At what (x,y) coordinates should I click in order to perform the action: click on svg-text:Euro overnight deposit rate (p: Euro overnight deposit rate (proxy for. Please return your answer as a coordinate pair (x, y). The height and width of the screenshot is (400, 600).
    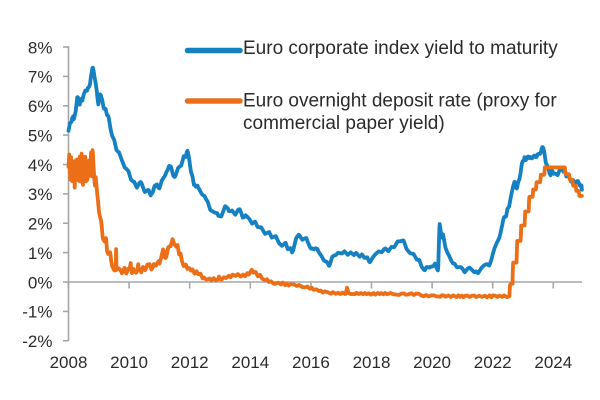
    Looking at the image, I should click on (400, 100).